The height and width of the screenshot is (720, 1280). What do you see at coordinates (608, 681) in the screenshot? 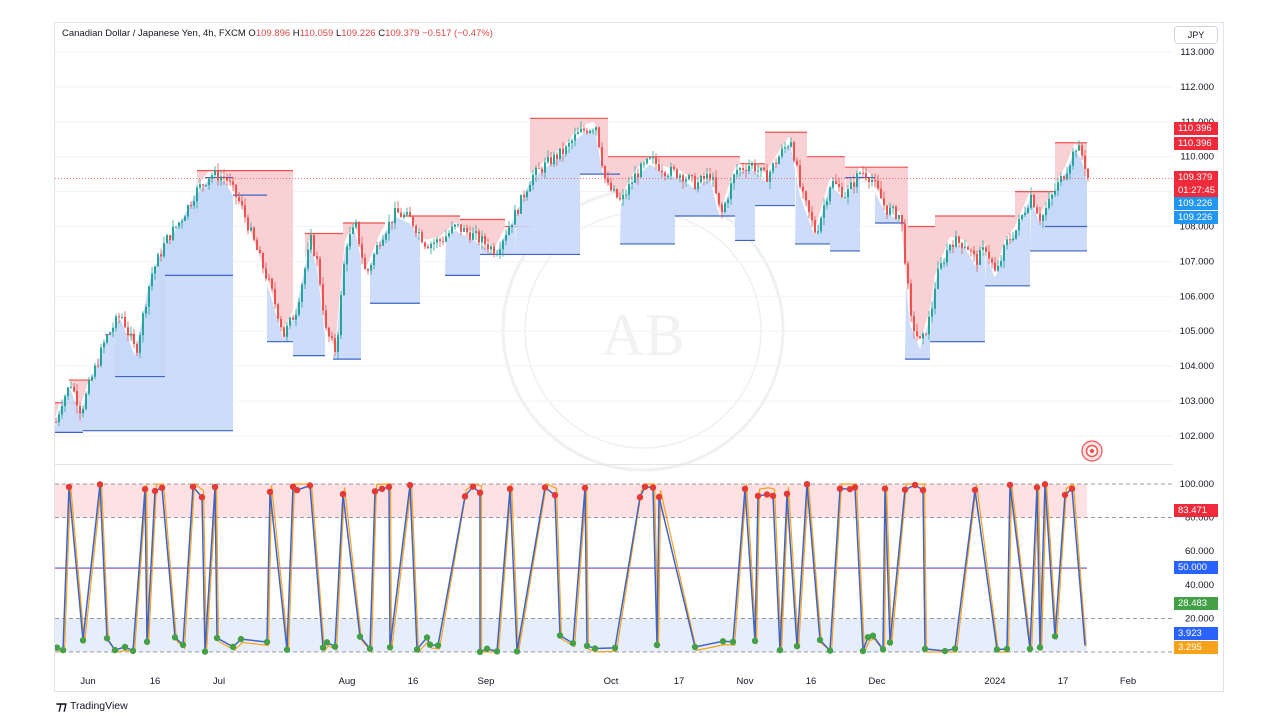
I see `time-axis: Jun 16 Jul Aug 16 Sep Oct 17 Nov 16 Dec 2024 17 Feb` at bounding box center [608, 681].